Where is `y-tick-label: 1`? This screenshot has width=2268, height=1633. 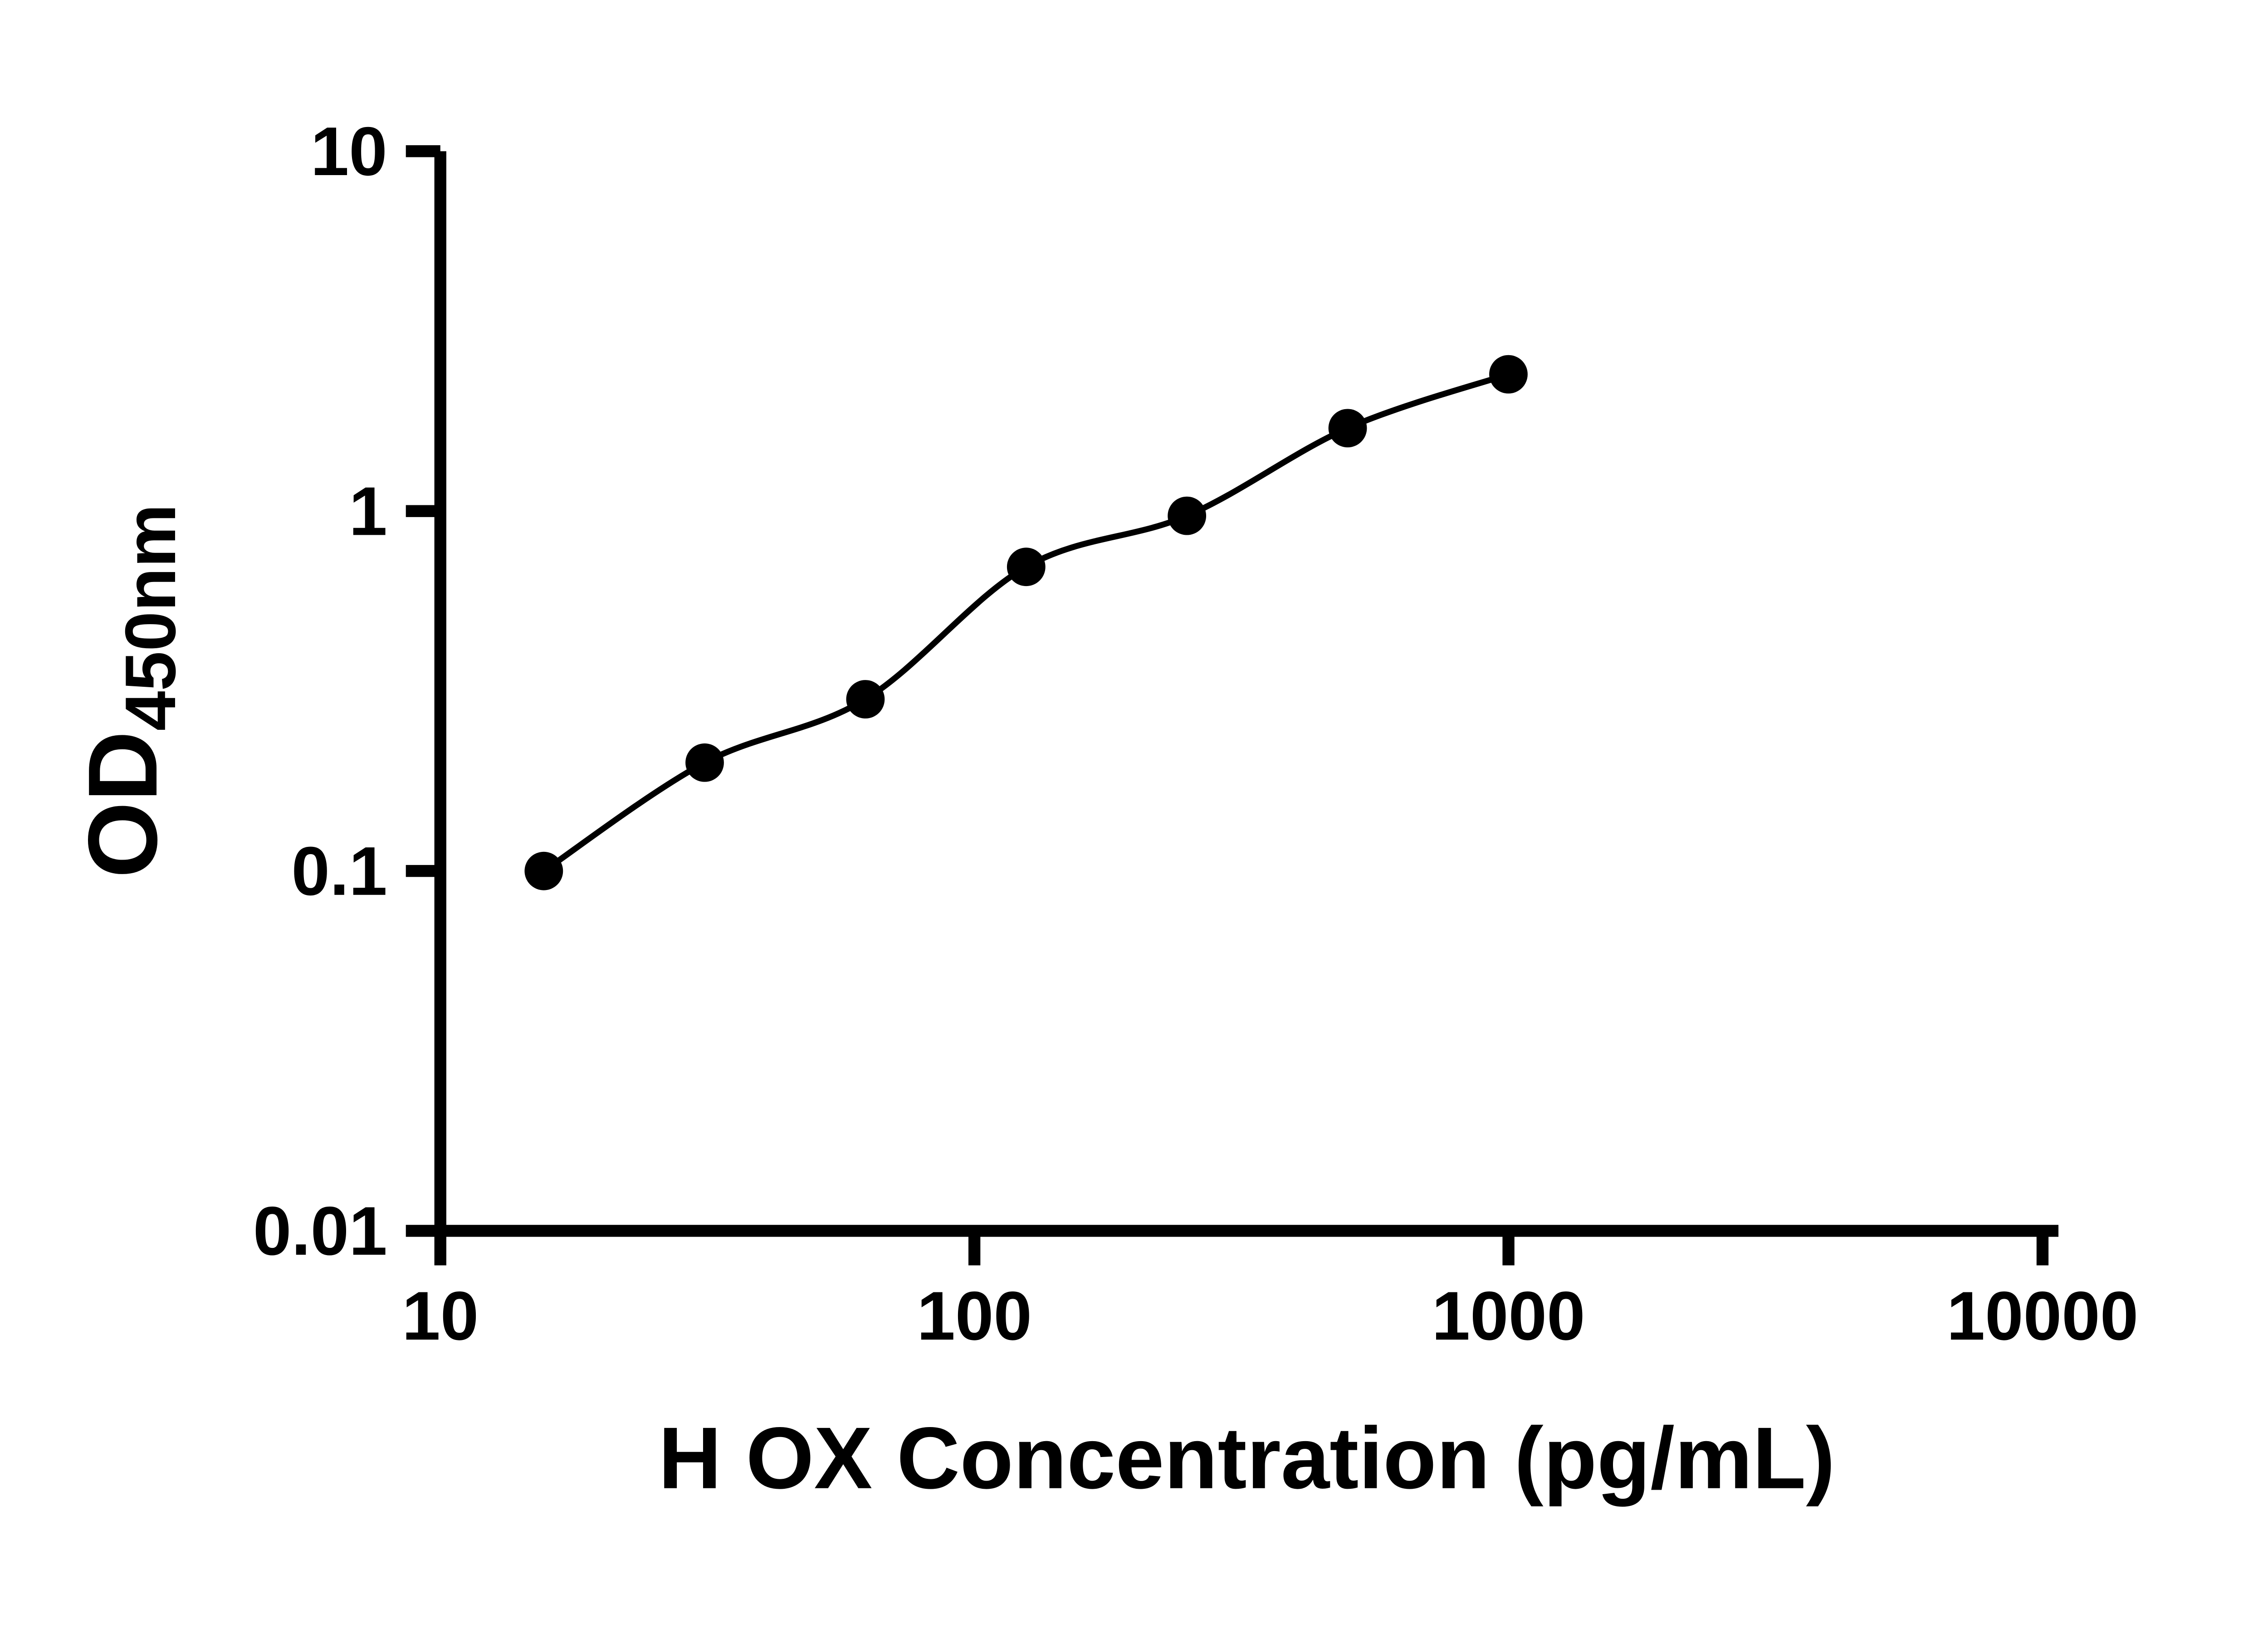 y-tick-label: 1 is located at coordinates (368, 511).